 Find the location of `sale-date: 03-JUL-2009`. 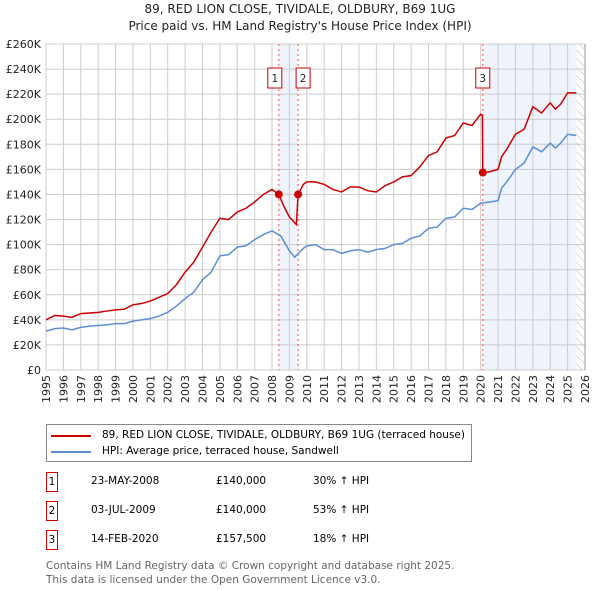

sale-date: 03-JUL-2009 is located at coordinates (123, 510).